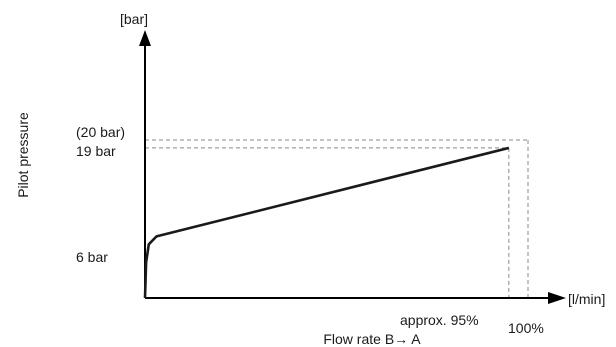 The image size is (616, 347). What do you see at coordinates (134, 19) in the screenshot?
I see `y-axis-unit: [bar]` at bounding box center [134, 19].